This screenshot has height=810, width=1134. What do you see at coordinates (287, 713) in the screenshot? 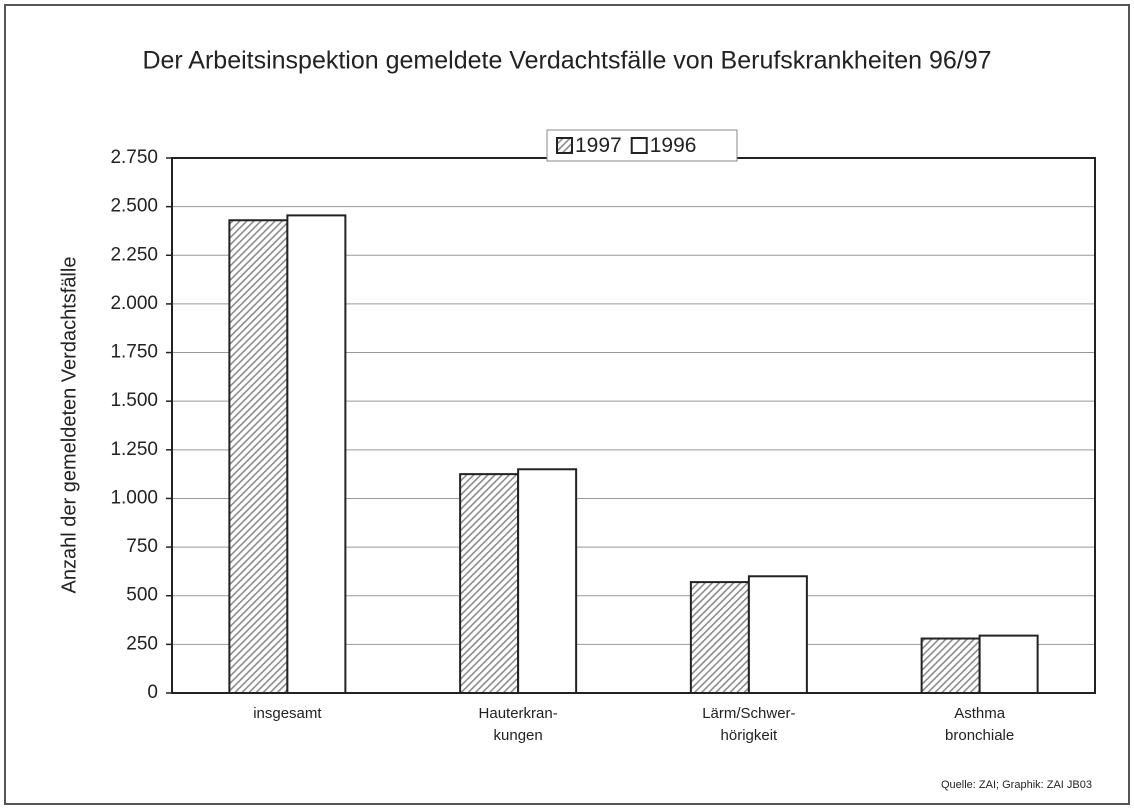
I see `x-tick-label: insgesamt` at bounding box center [287, 713].